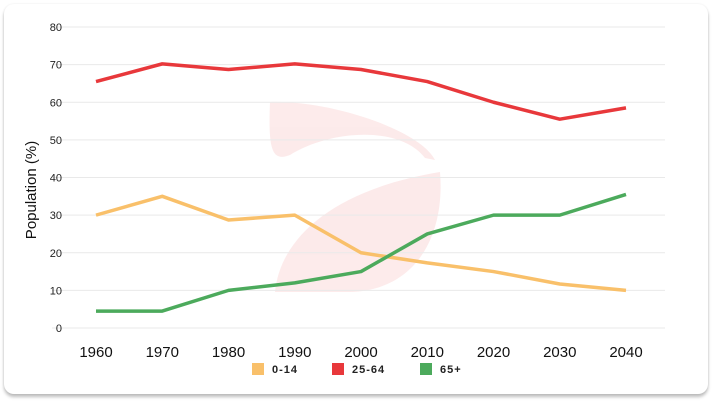 This screenshot has width=712, height=404. Describe the element at coordinates (31, 190) in the screenshot. I see `y-axis-label: Population (%)` at that location.